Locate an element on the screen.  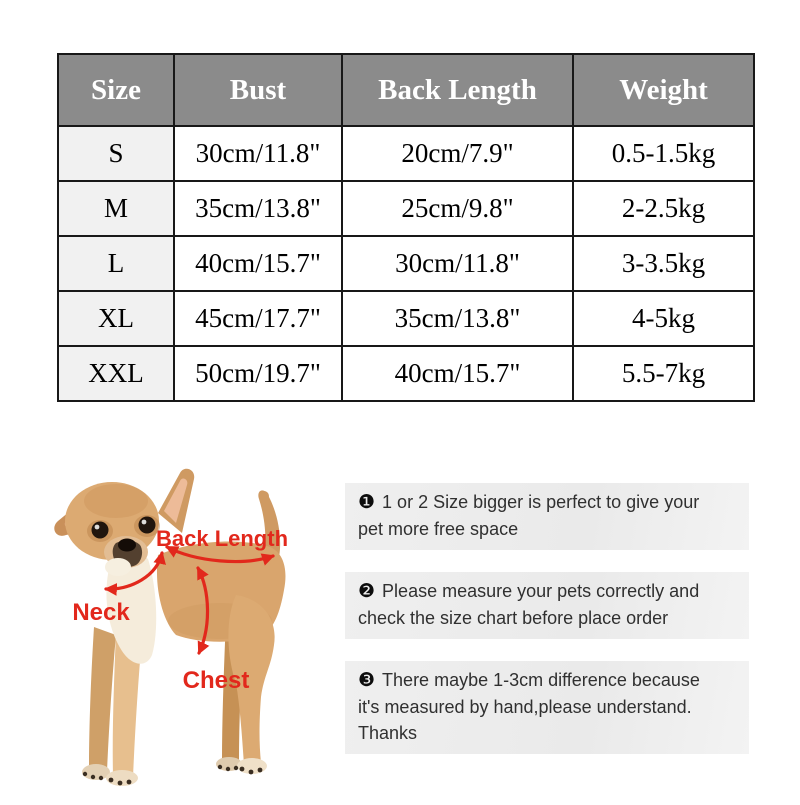
col-header-bust: Bust is located at coordinates (258, 90).